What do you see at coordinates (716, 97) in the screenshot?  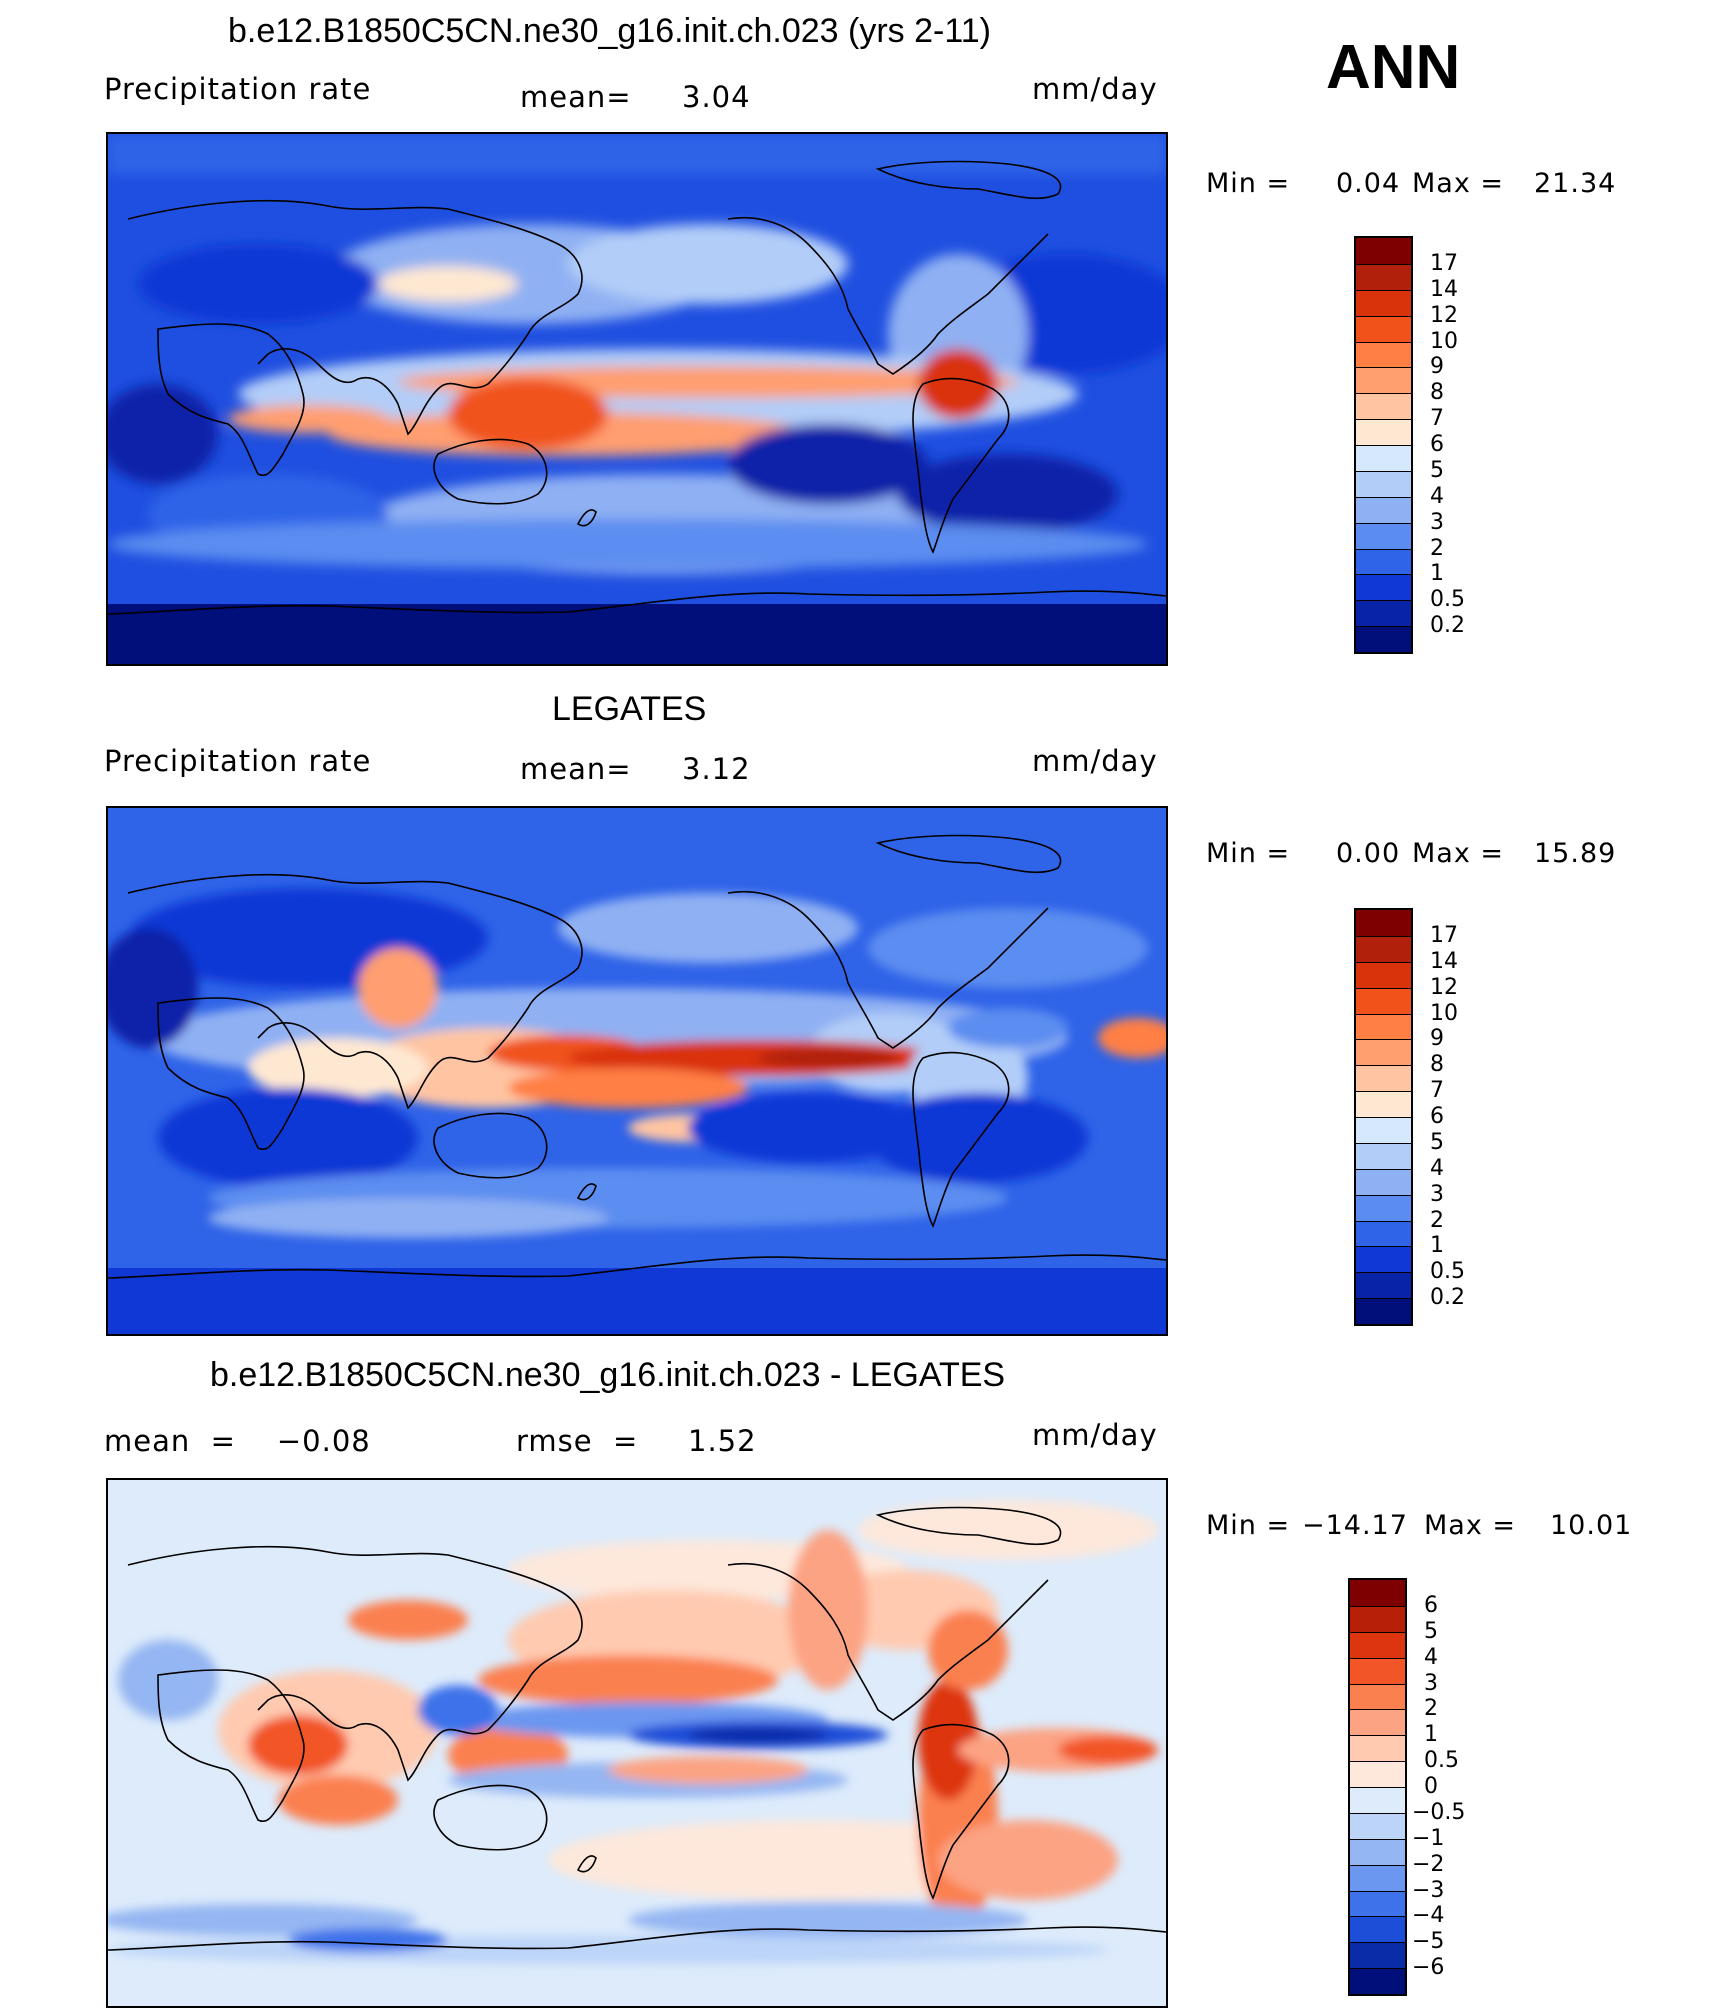 I see `panel-1-mean-value: 3.04` at bounding box center [716, 97].